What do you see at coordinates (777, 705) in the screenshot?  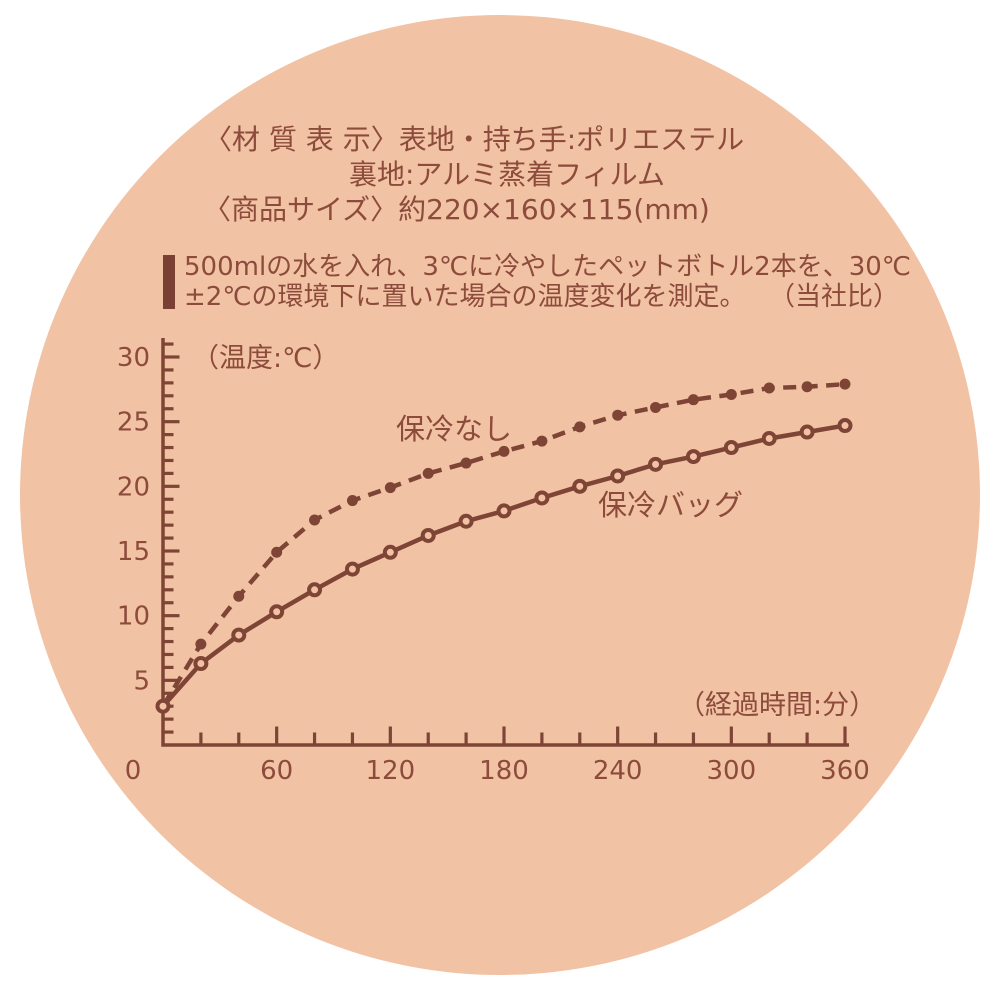 I see `x-axis-title: （経過時間:分）` at bounding box center [777, 705].